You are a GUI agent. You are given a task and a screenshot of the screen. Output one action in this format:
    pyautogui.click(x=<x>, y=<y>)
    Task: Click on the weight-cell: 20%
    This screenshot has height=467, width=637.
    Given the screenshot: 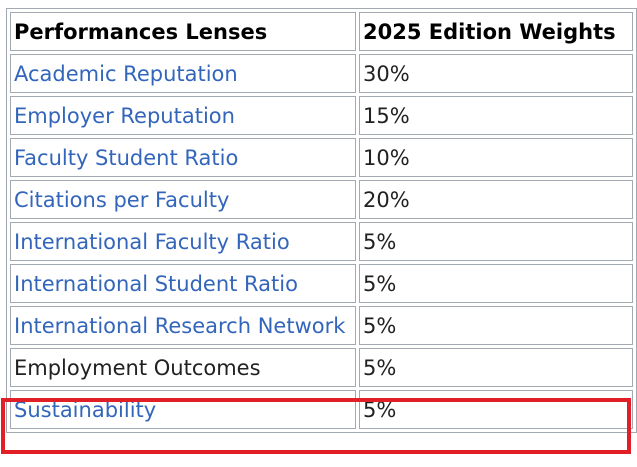 What is the action you would take?
    pyautogui.click(x=496, y=199)
    